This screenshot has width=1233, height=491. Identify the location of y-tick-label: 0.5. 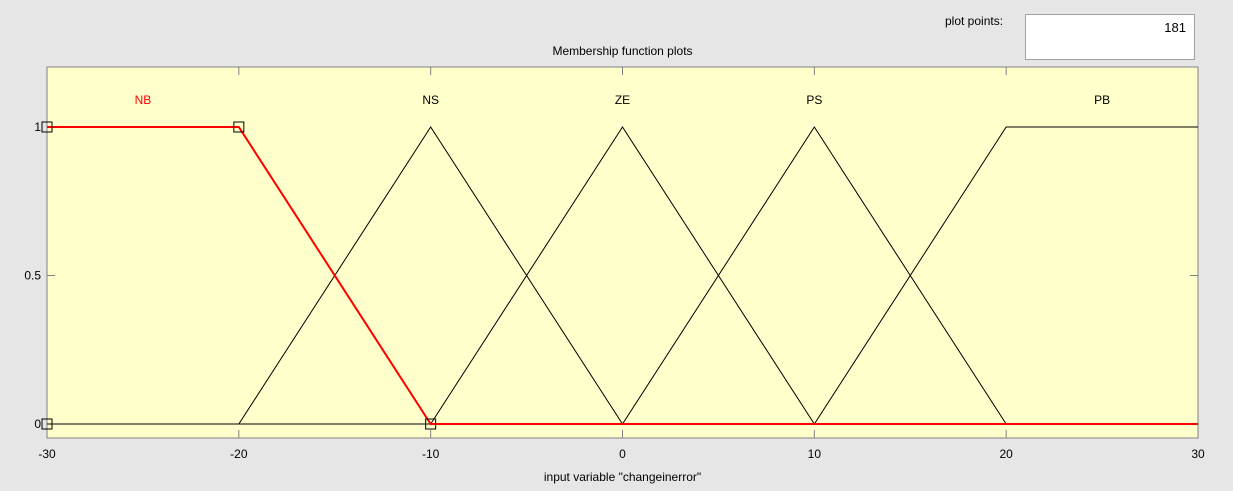
(32, 276).